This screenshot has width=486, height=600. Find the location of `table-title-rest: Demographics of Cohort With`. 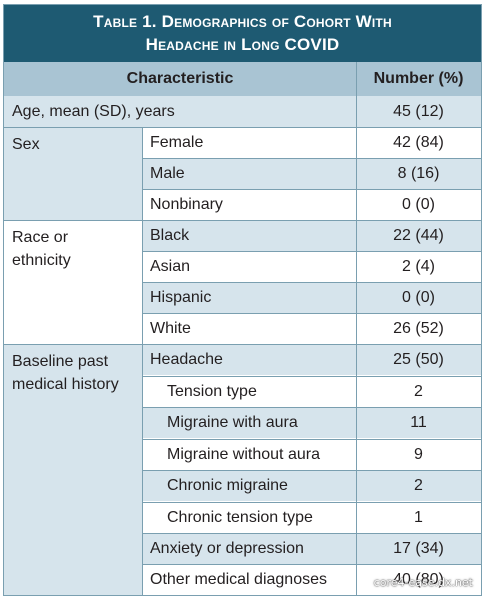

table-title-rest: Demographics of Cohort With is located at coordinates (276, 21).